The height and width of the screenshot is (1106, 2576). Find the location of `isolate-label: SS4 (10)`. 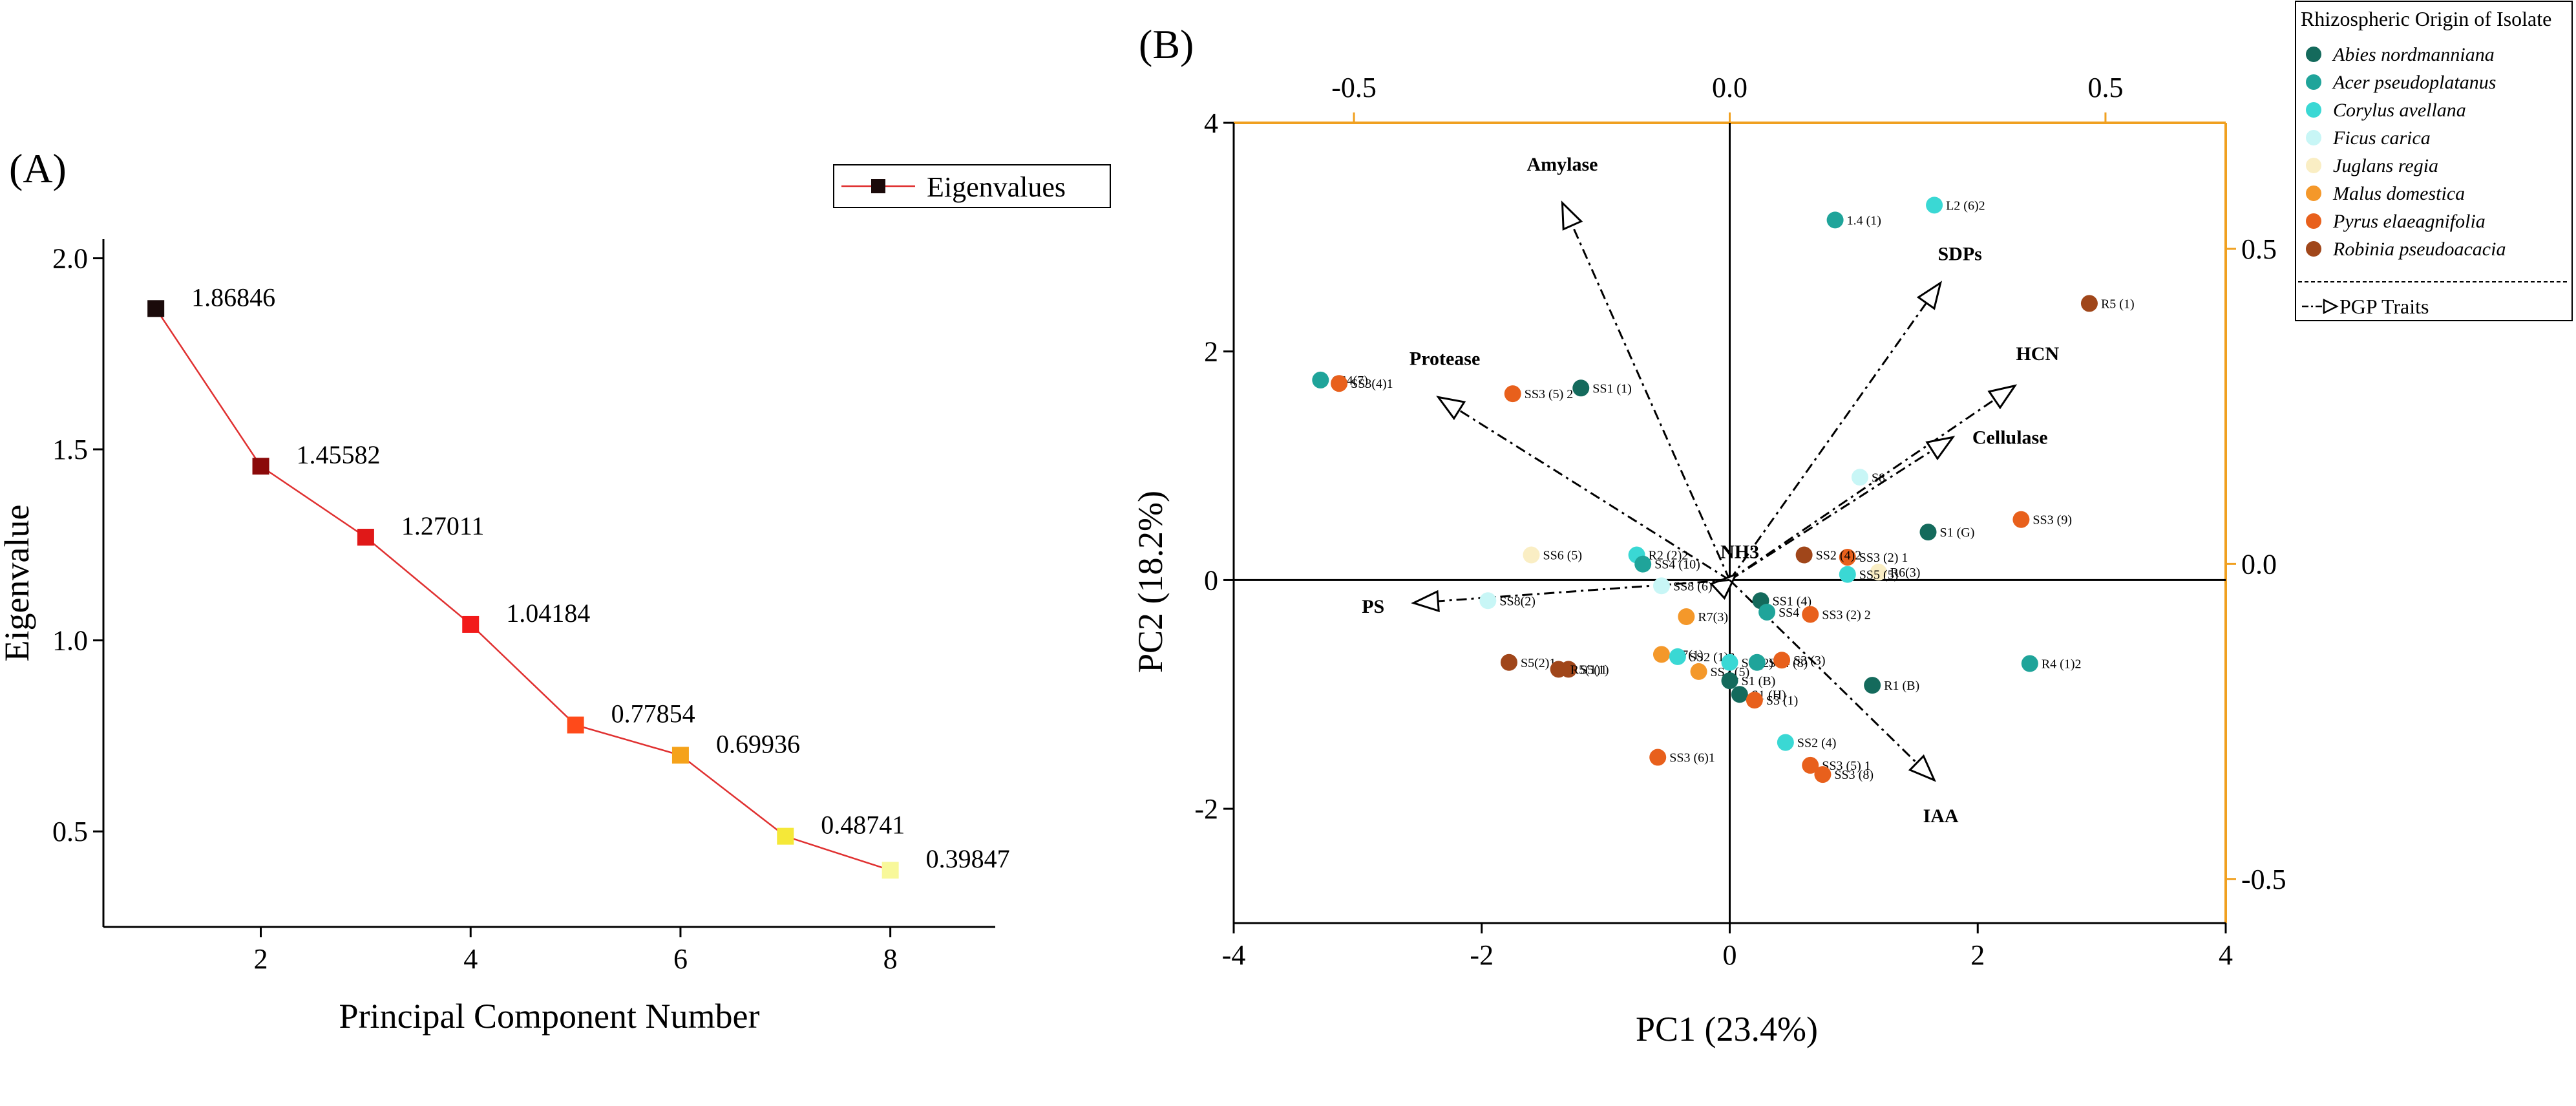

isolate-label: SS4 (10) is located at coordinates (1677, 565).